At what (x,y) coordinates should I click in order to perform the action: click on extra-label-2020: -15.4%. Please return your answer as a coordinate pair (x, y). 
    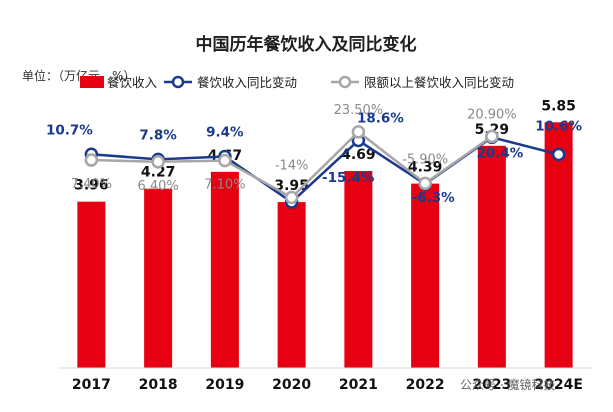
    Looking at the image, I should click on (348, 178).